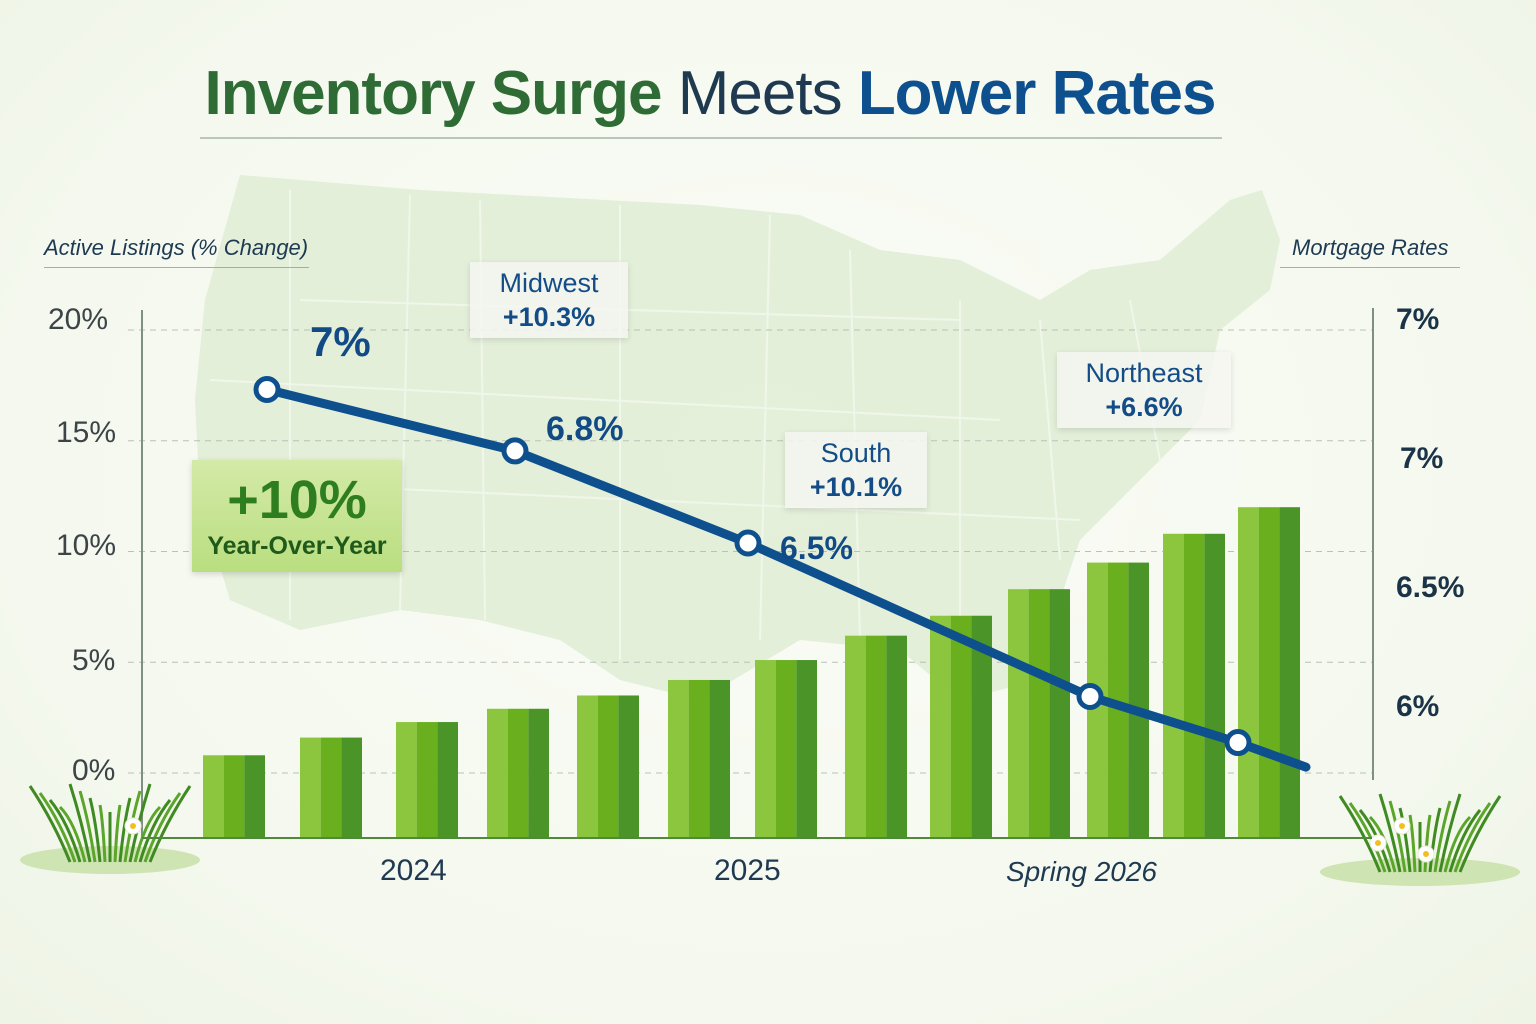 Image resolution: width=1536 pixels, height=1024 pixels. I want to click on callout-northeast: Northeast +6.6%, so click(1144, 390).